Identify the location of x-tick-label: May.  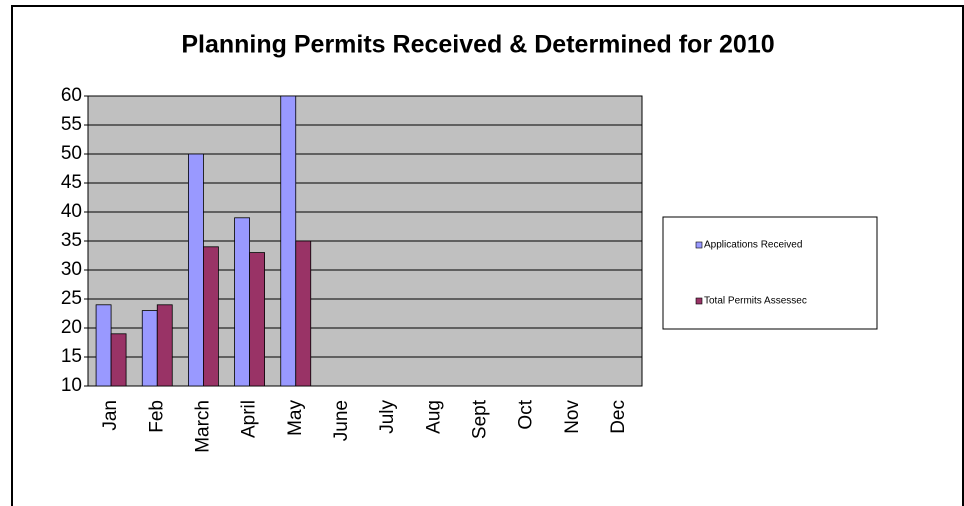
(295, 418).